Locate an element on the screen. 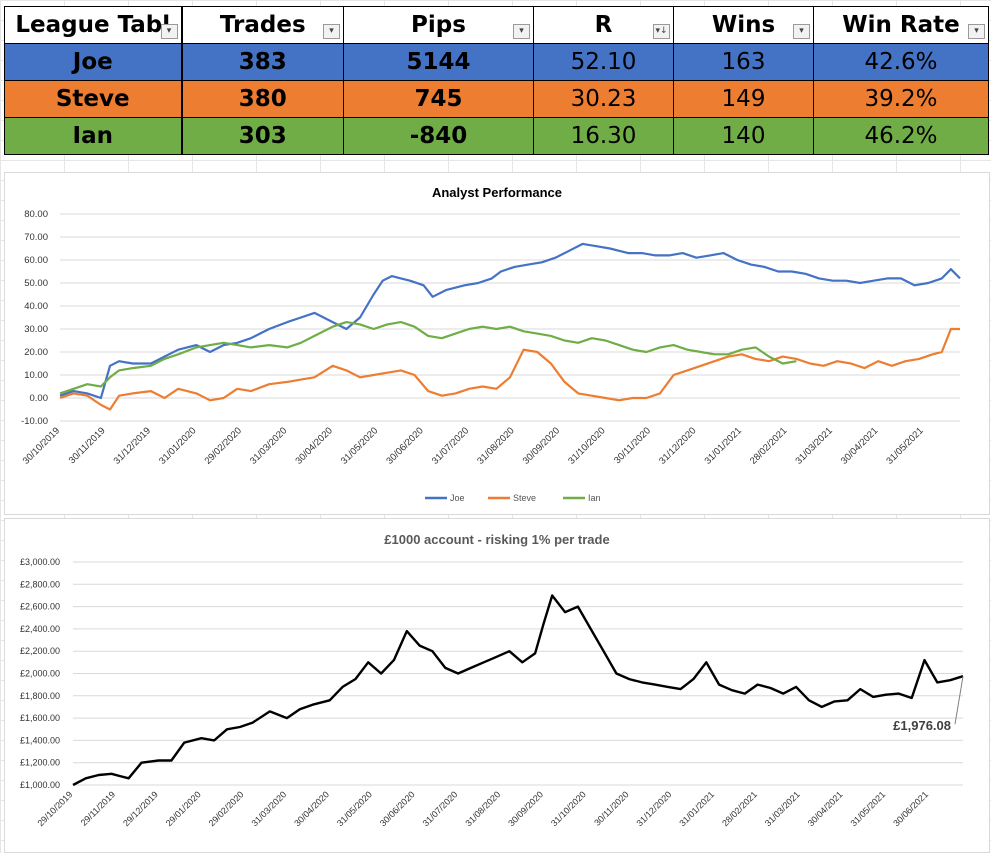 The width and height of the screenshot is (991, 853). header-label: Win Rate is located at coordinates (901, 25).